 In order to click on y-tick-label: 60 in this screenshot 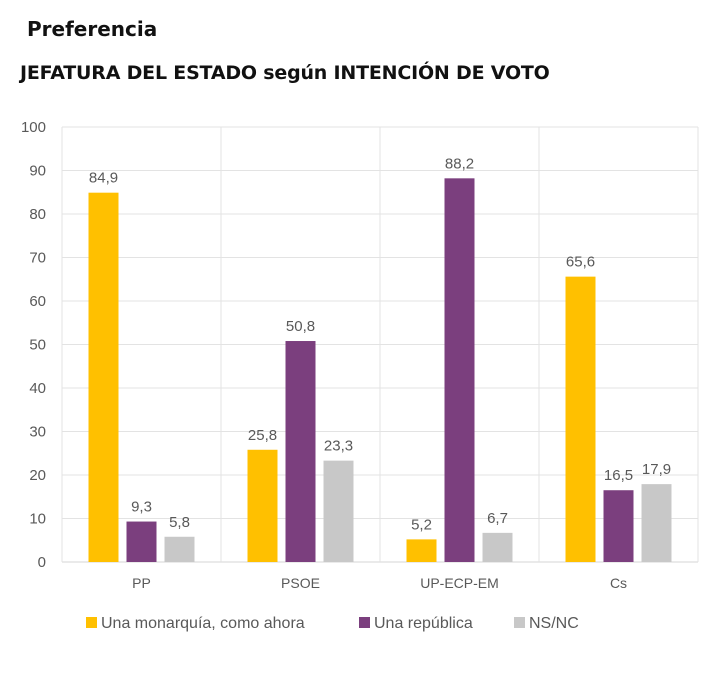, I will do `click(37, 301)`.